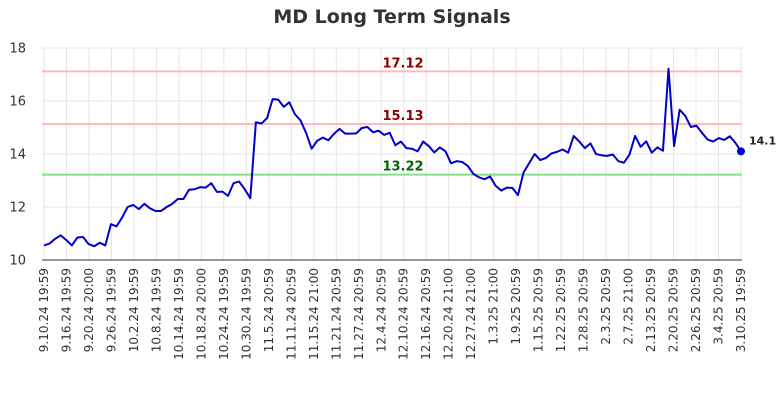 Image resolution: width=784 pixels, height=400 pixels. Describe the element at coordinates (66, 310) in the screenshot. I see `x-tick-label: 9.16.24 19:59` at that location.